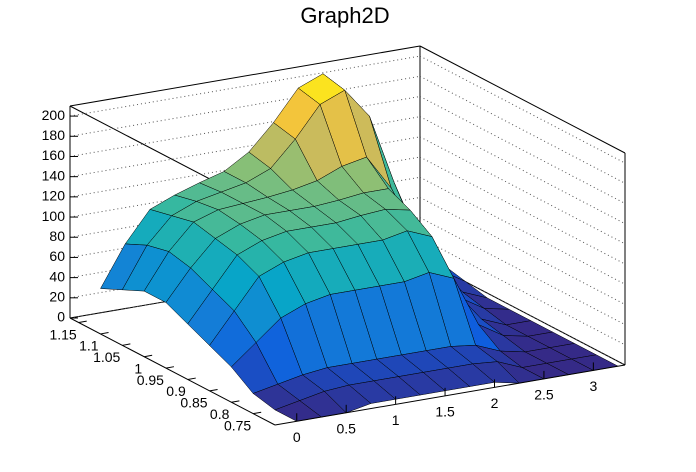 The height and width of the screenshot is (472, 696). I want to click on x-tick-label: 2, so click(495, 403).